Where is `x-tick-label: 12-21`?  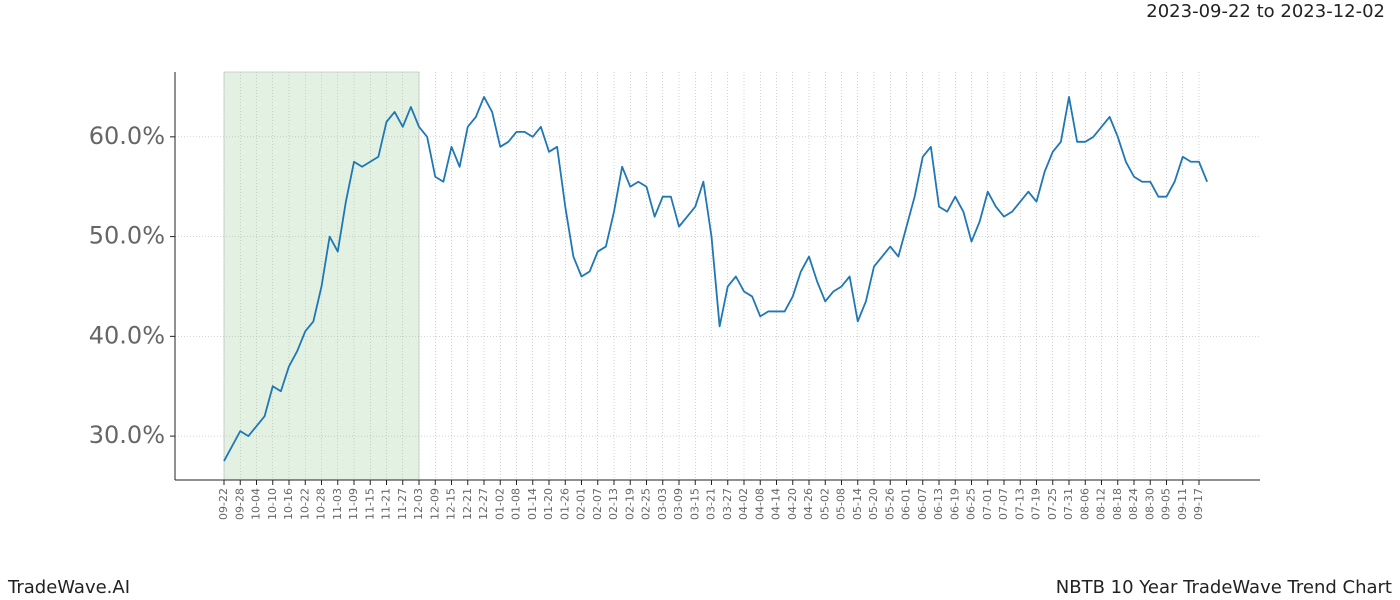
x-tick-label: 12-21 is located at coordinates (467, 504).